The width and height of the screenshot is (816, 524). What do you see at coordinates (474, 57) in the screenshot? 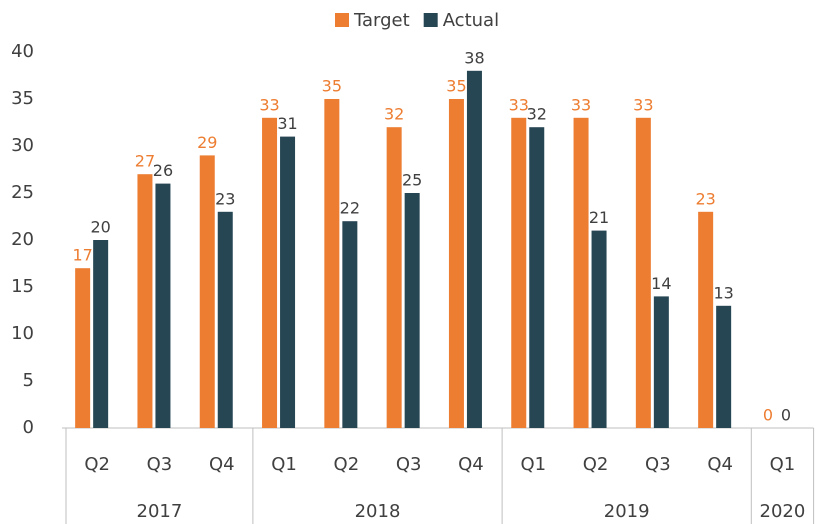
I see `data-label: 38` at bounding box center [474, 57].